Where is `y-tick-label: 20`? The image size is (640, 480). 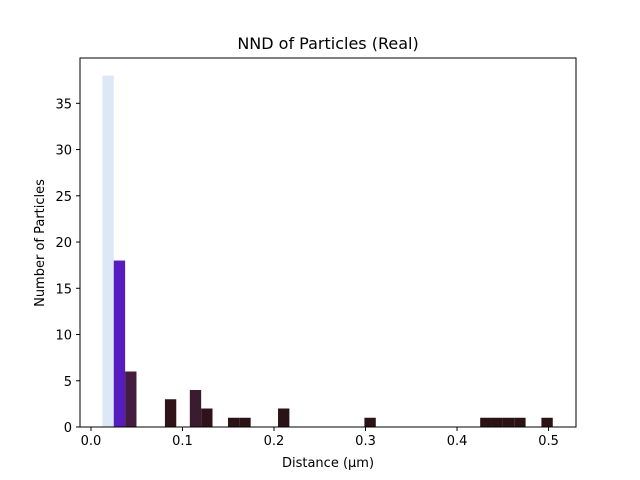 y-tick-label: 20 is located at coordinates (63, 243).